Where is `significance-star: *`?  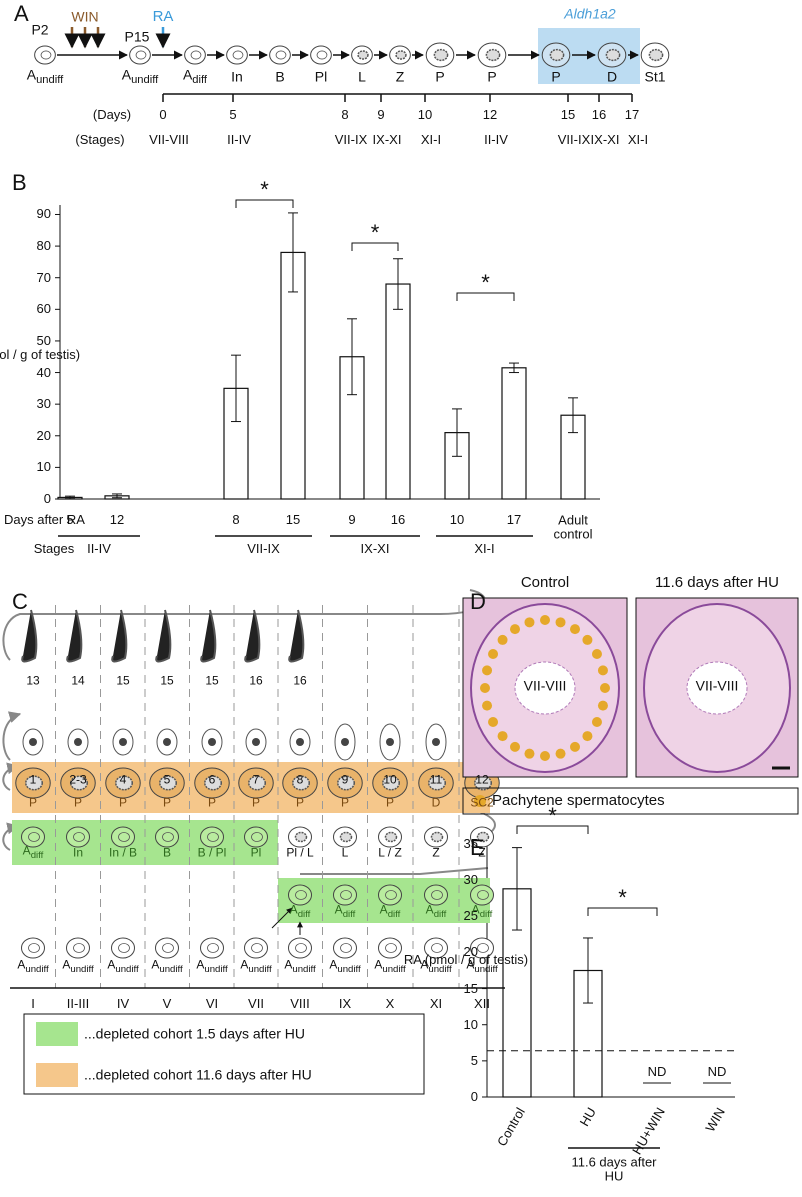 significance-star: * is located at coordinates (622, 897).